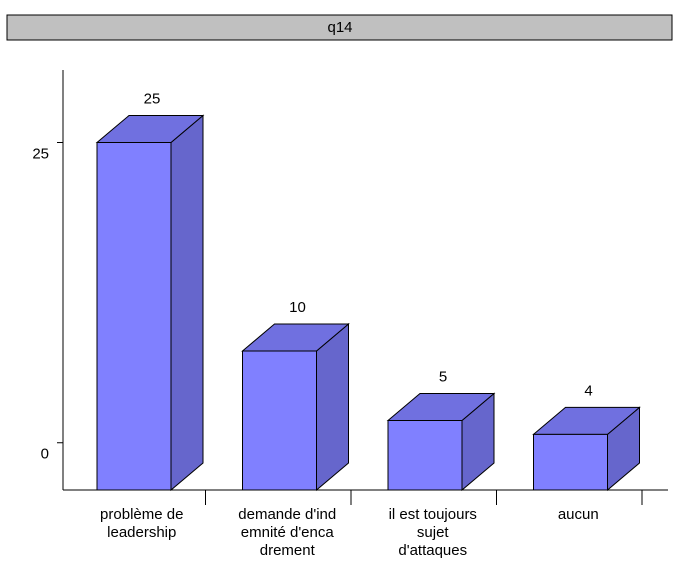  What do you see at coordinates (588, 390) in the screenshot?
I see `data-label: 4` at bounding box center [588, 390].